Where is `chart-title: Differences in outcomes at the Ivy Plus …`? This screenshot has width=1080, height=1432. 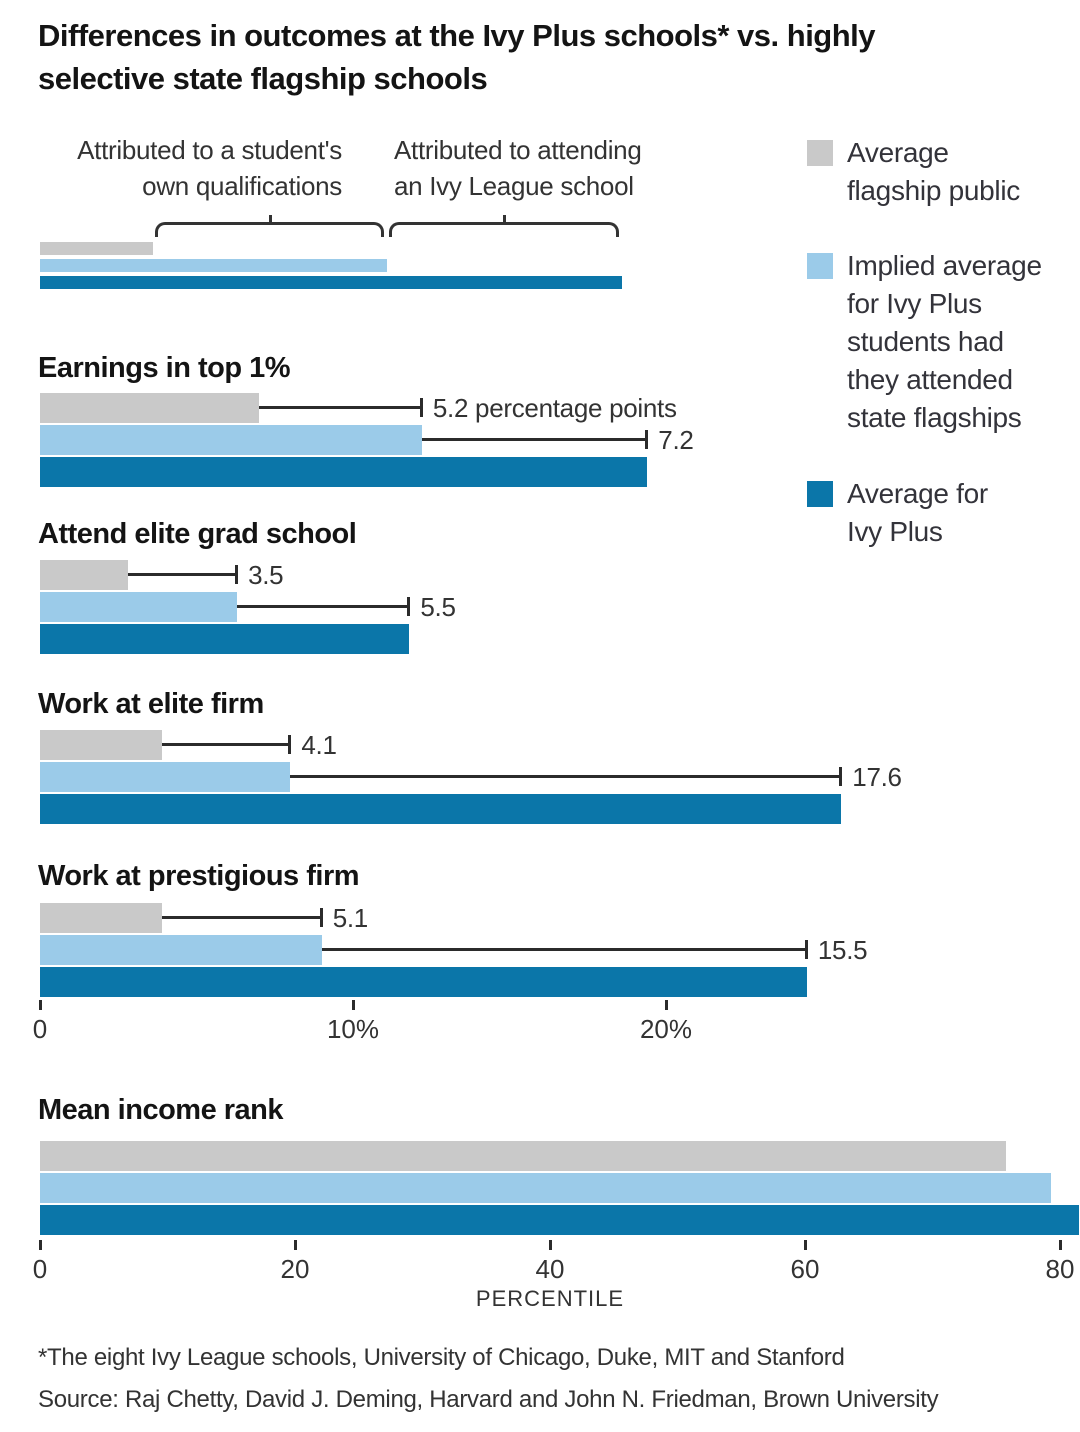
chart-title: Differences in outcomes at the Ivy Plus … is located at coordinates (457, 57).